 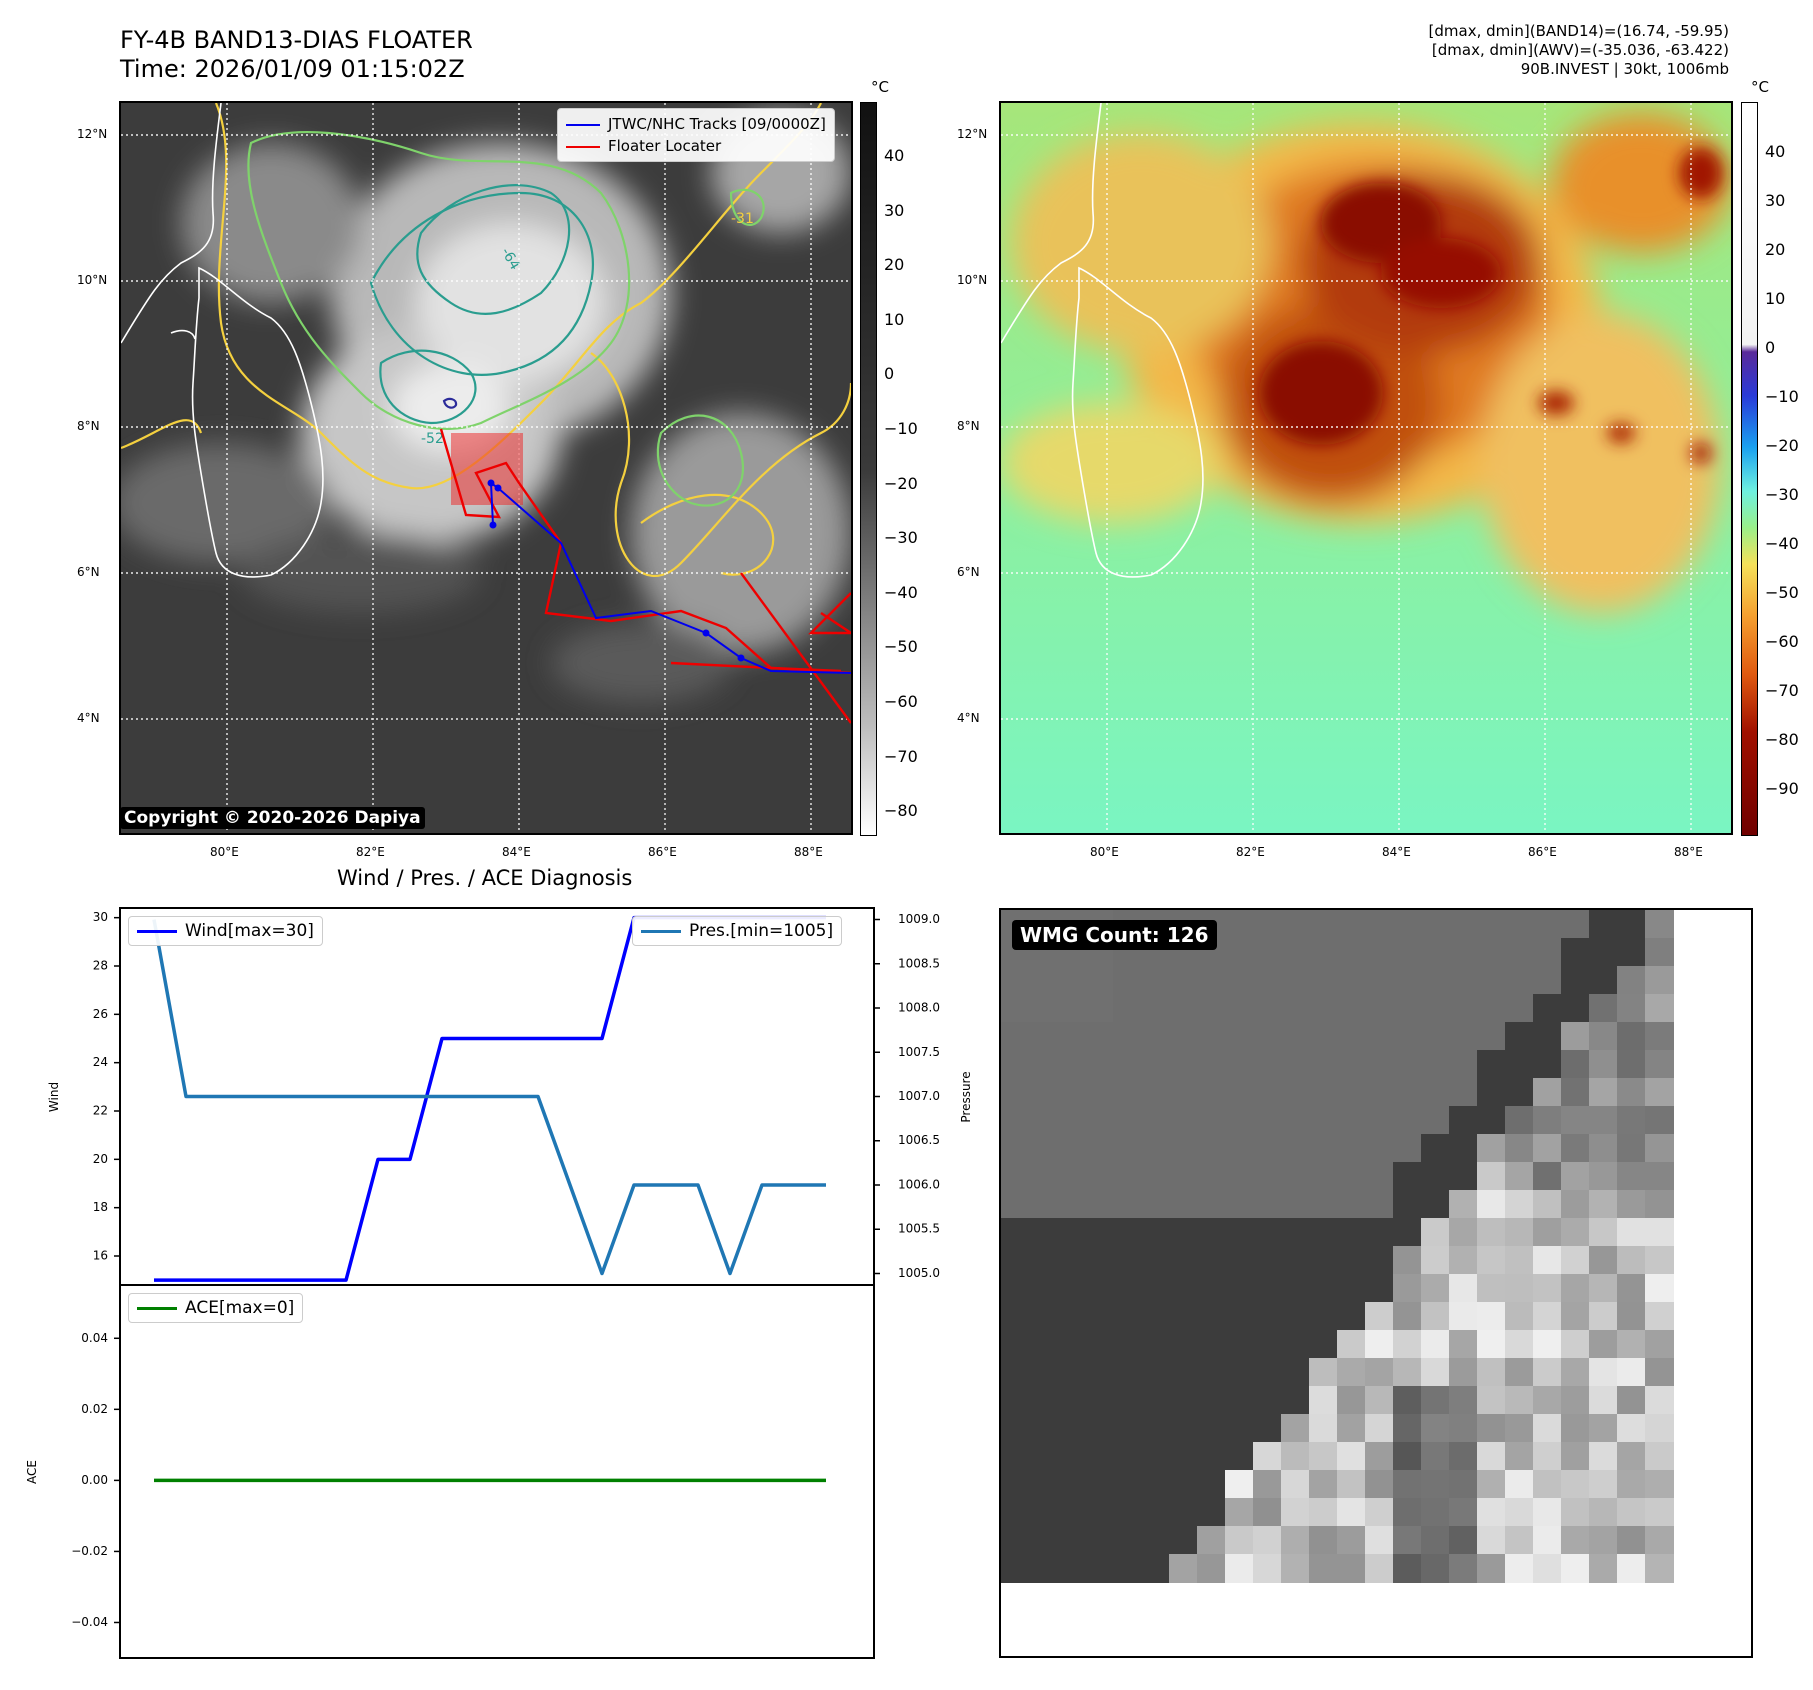 What do you see at coordinates (919, 1052) in the screenshot?
I see `pressure-tick-label: 1007.5` at bounding box center [919, 1052].